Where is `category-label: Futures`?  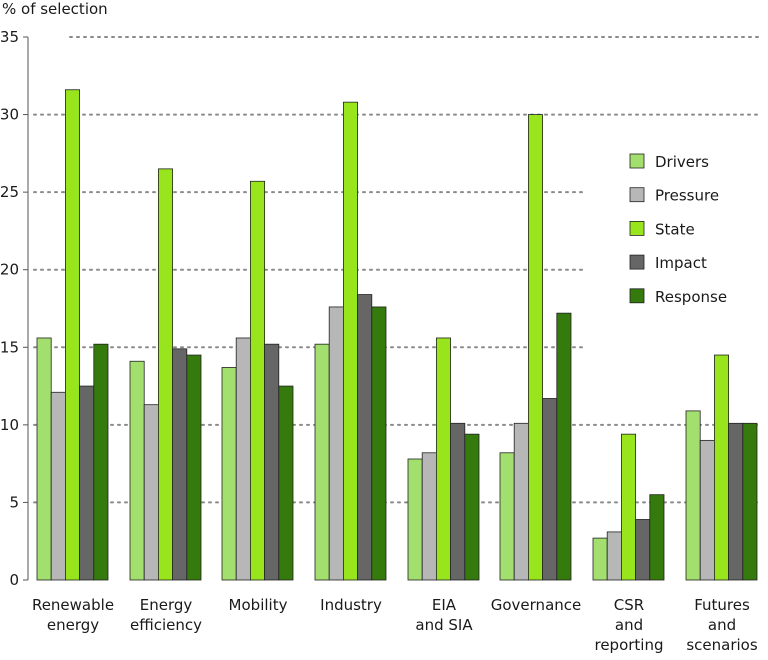
category-label: Futures is located at coordinates (722, 605).